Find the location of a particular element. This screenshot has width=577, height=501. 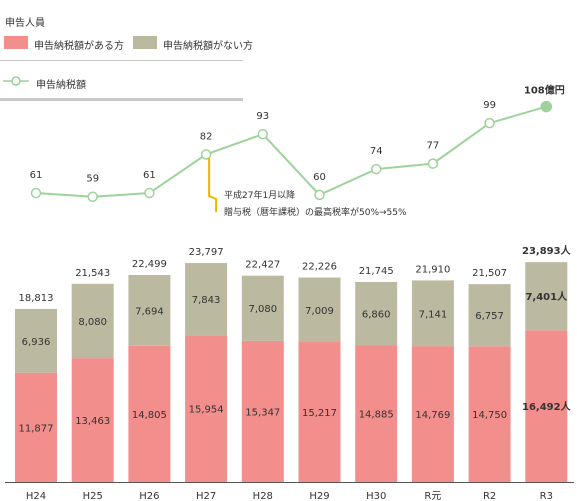

legend-group-title: 申告人員 is located at coordinates (25, 23).